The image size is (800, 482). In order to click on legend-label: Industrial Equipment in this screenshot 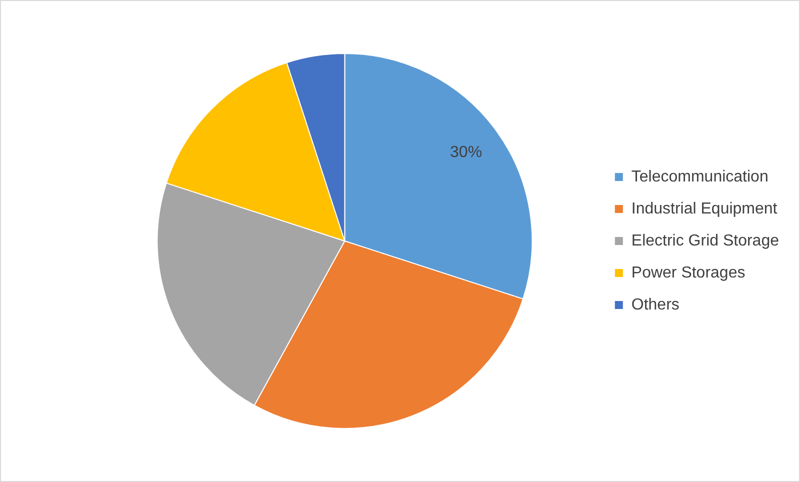, I will do `click(704, 209)`.